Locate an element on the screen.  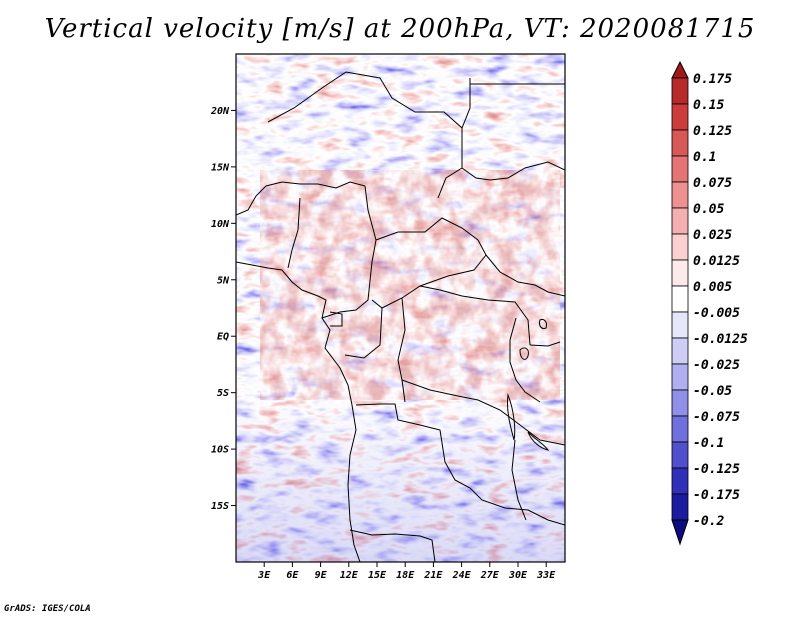
colorbar-label: 0.175 is located at coordinates (712, 79).